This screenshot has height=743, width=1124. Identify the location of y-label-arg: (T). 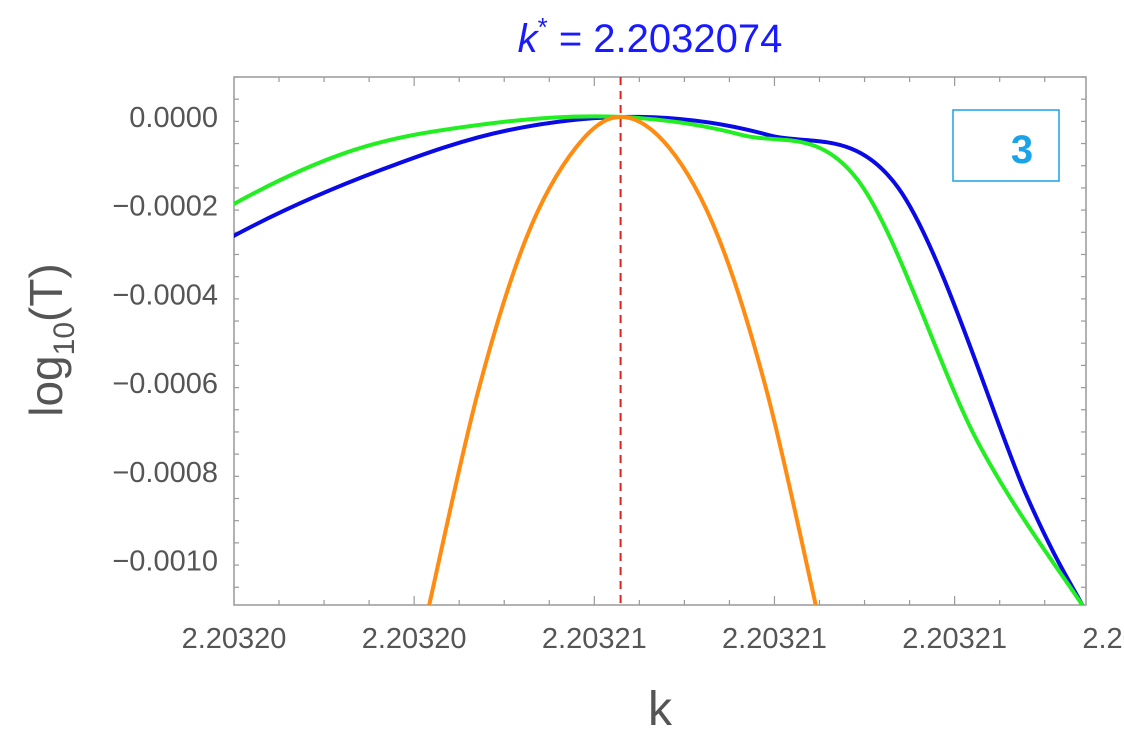
(46, 292).